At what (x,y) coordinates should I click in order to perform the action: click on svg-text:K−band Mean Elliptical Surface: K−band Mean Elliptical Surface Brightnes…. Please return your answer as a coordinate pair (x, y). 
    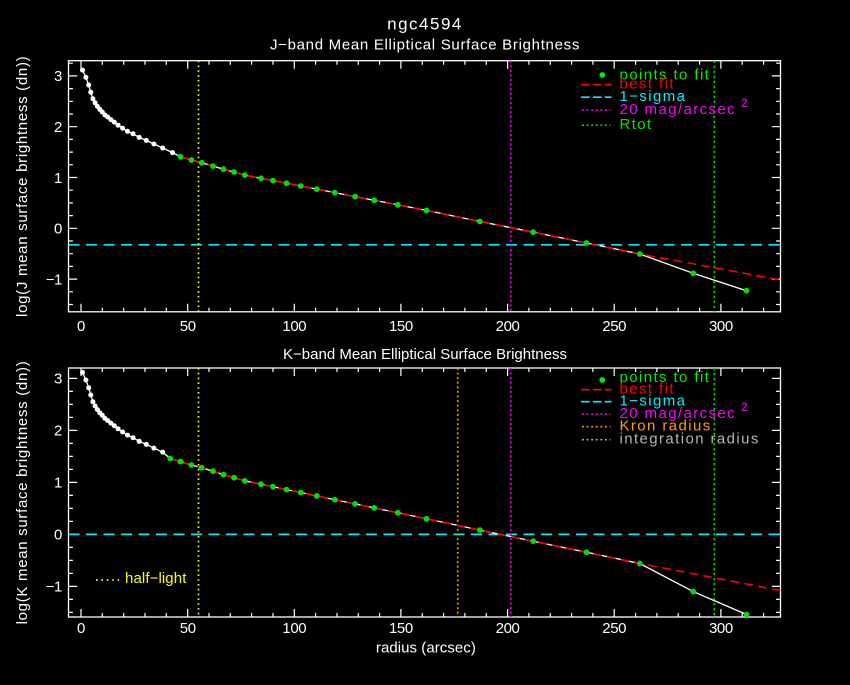
    Looking at the image, I should click on (425, 354).